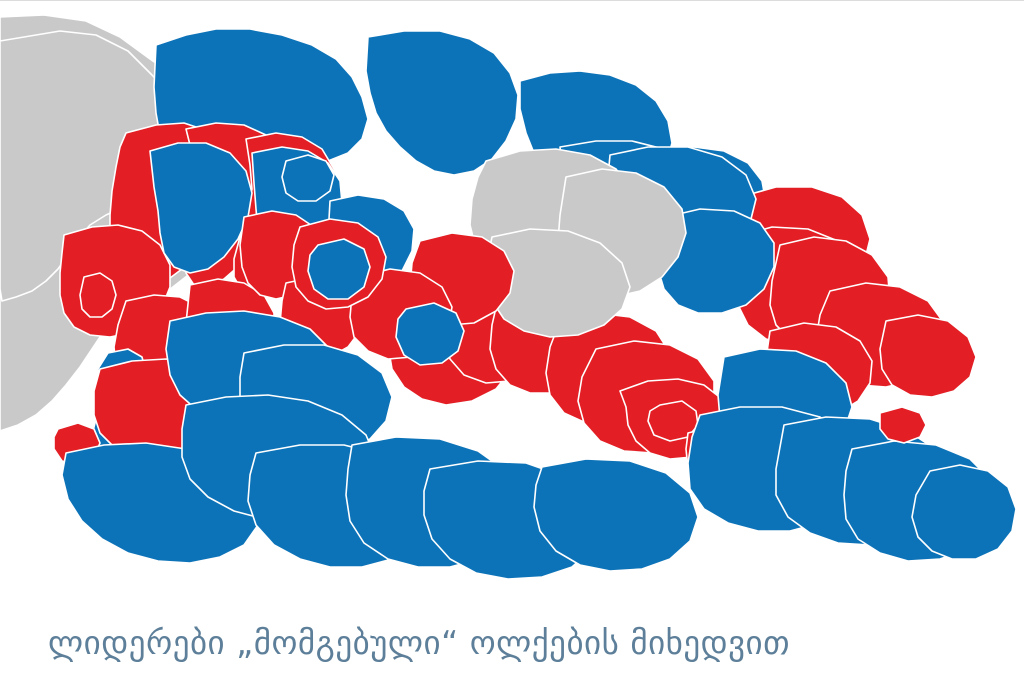 The height and width of the screenshot is (685, 1024). Describe the element at coordinates (442, 103) in the screenshot. I see `map-region-racha-north` at that location.